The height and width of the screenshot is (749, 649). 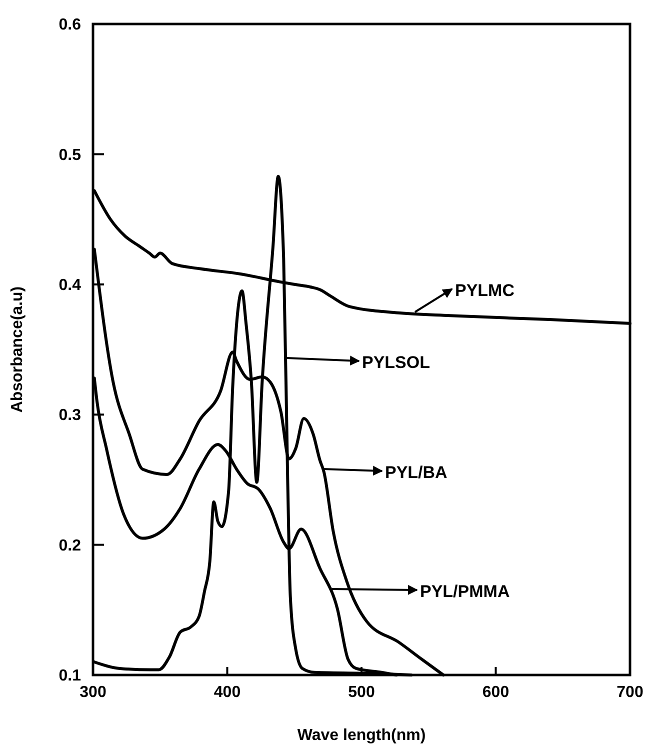 I want to click on y-tick-label: 0.4, so click(x=70, y=285).